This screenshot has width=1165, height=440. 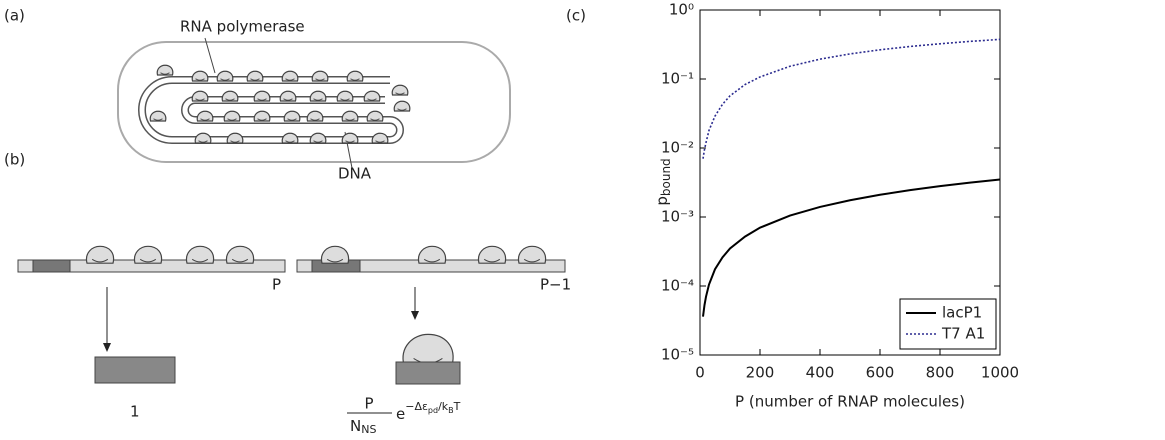 What do you see at coordinates (107, 347) in the screenshot?
I see `arrow-head` at bounding box center [107, 347].